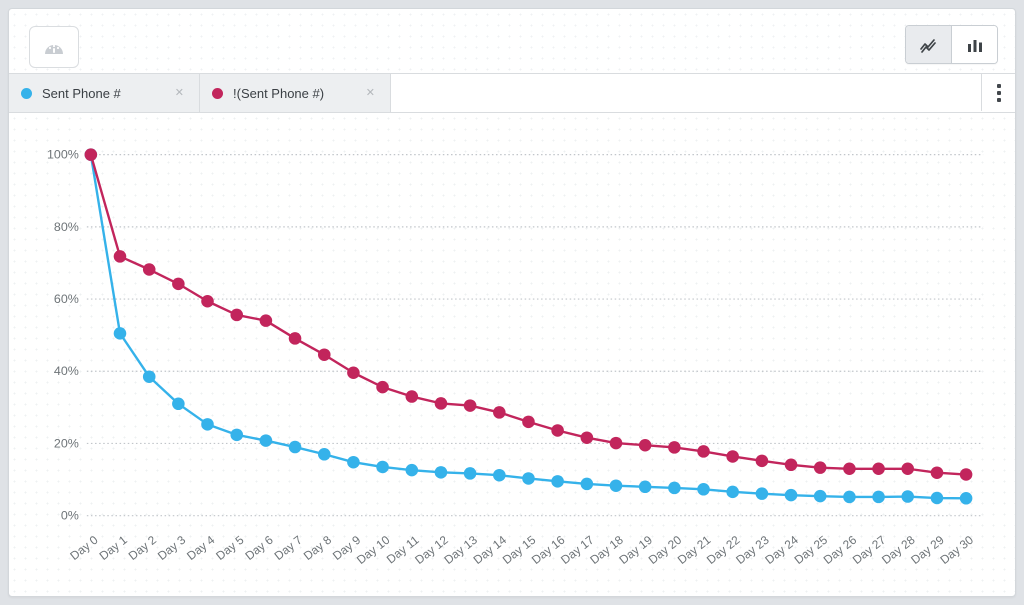 This screenshot has height=605, width=1024. Describe the element at coordinates (512, 93) in the screenshot. I see `series-tab-strip: Sent Phone # ✕ !(Sent Phone #) ✕` at that location.